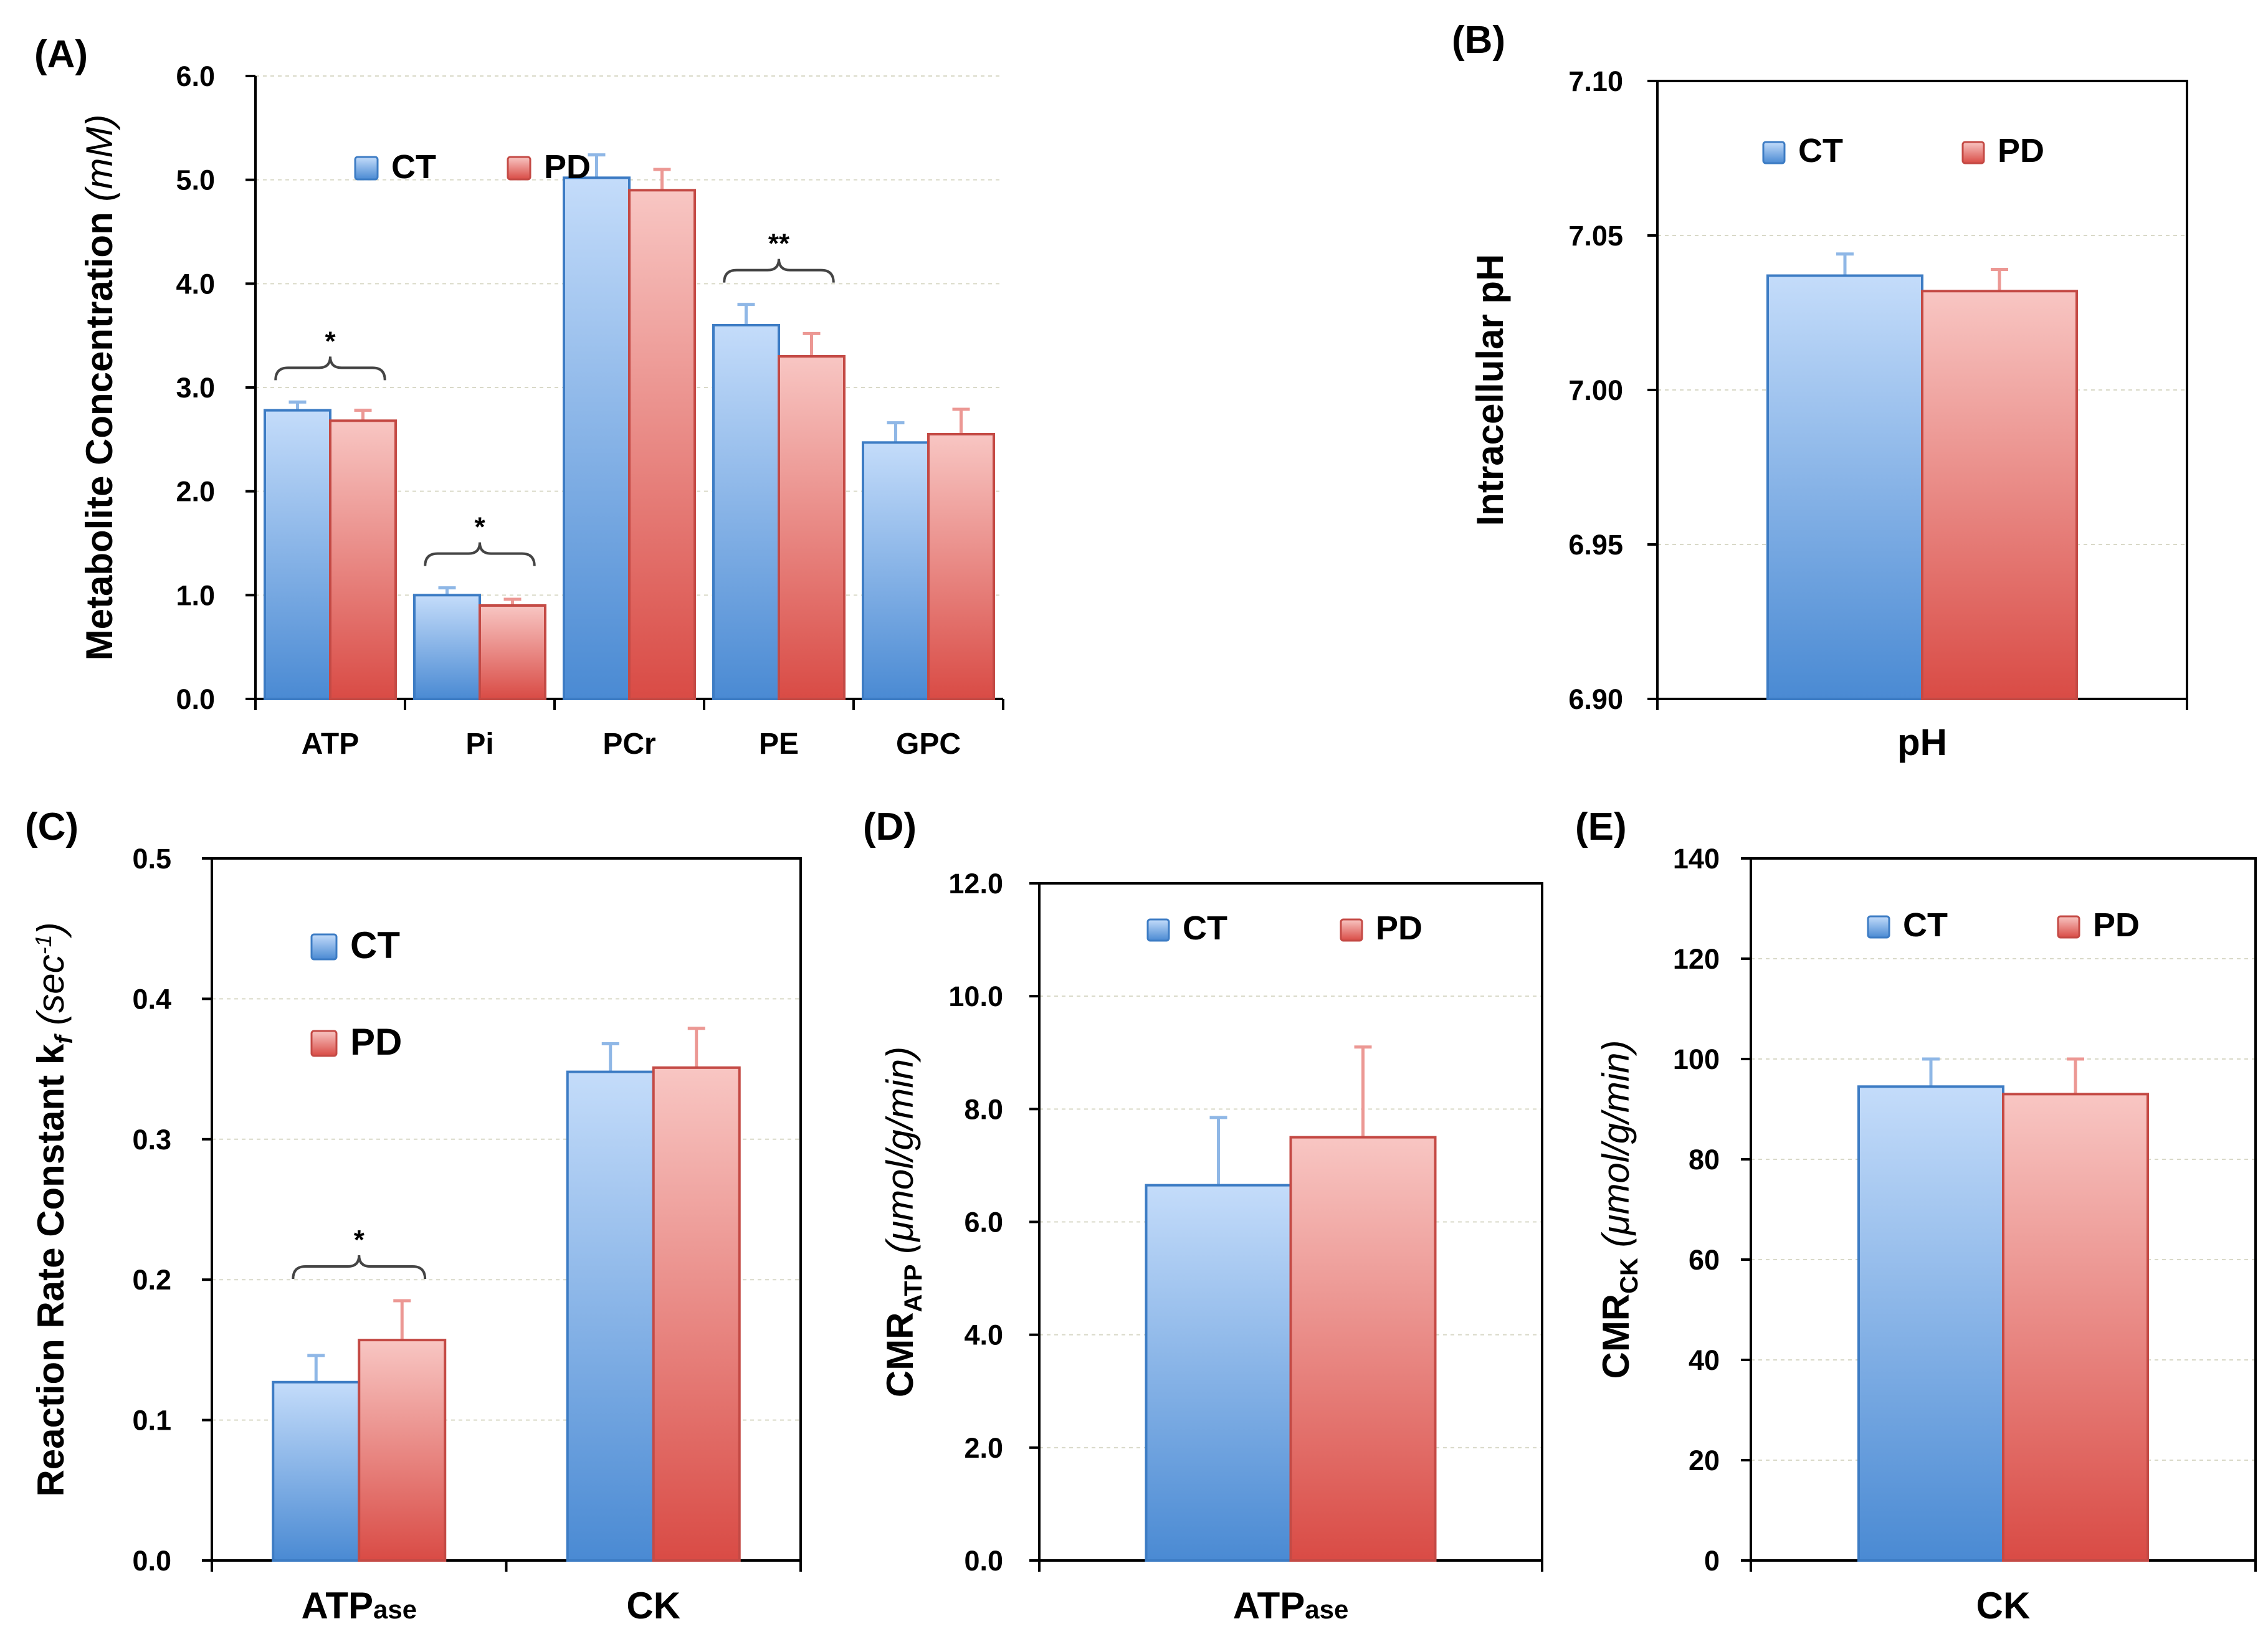 The height and width of the screenshot is (1629, 2268). Describe the element at coordinates (779, 744) in the screenshot. I see `category-label: PE` at that location.